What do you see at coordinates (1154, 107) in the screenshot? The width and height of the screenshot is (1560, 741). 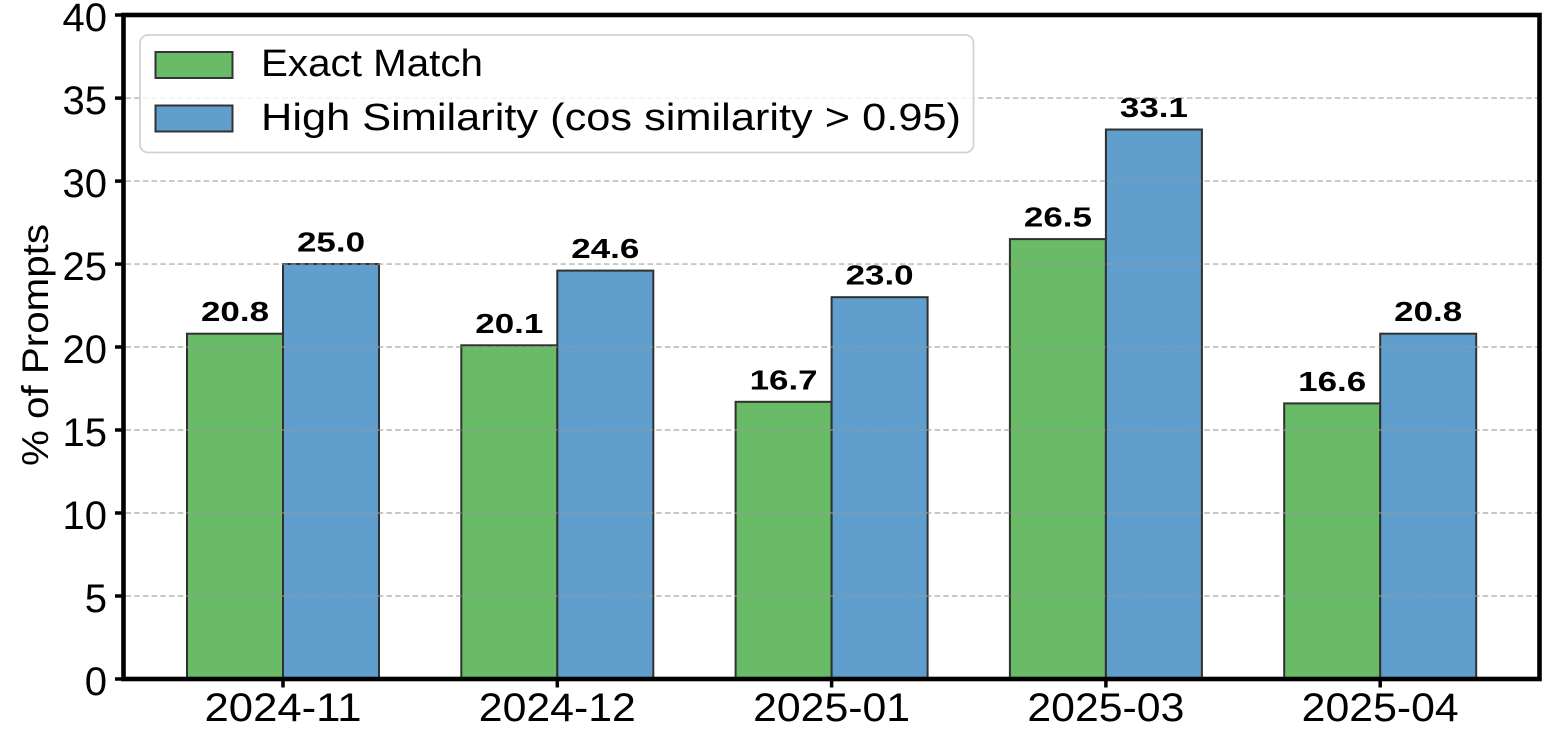 I see `svg-text: 33.1` at bounding box center [1154, 107].